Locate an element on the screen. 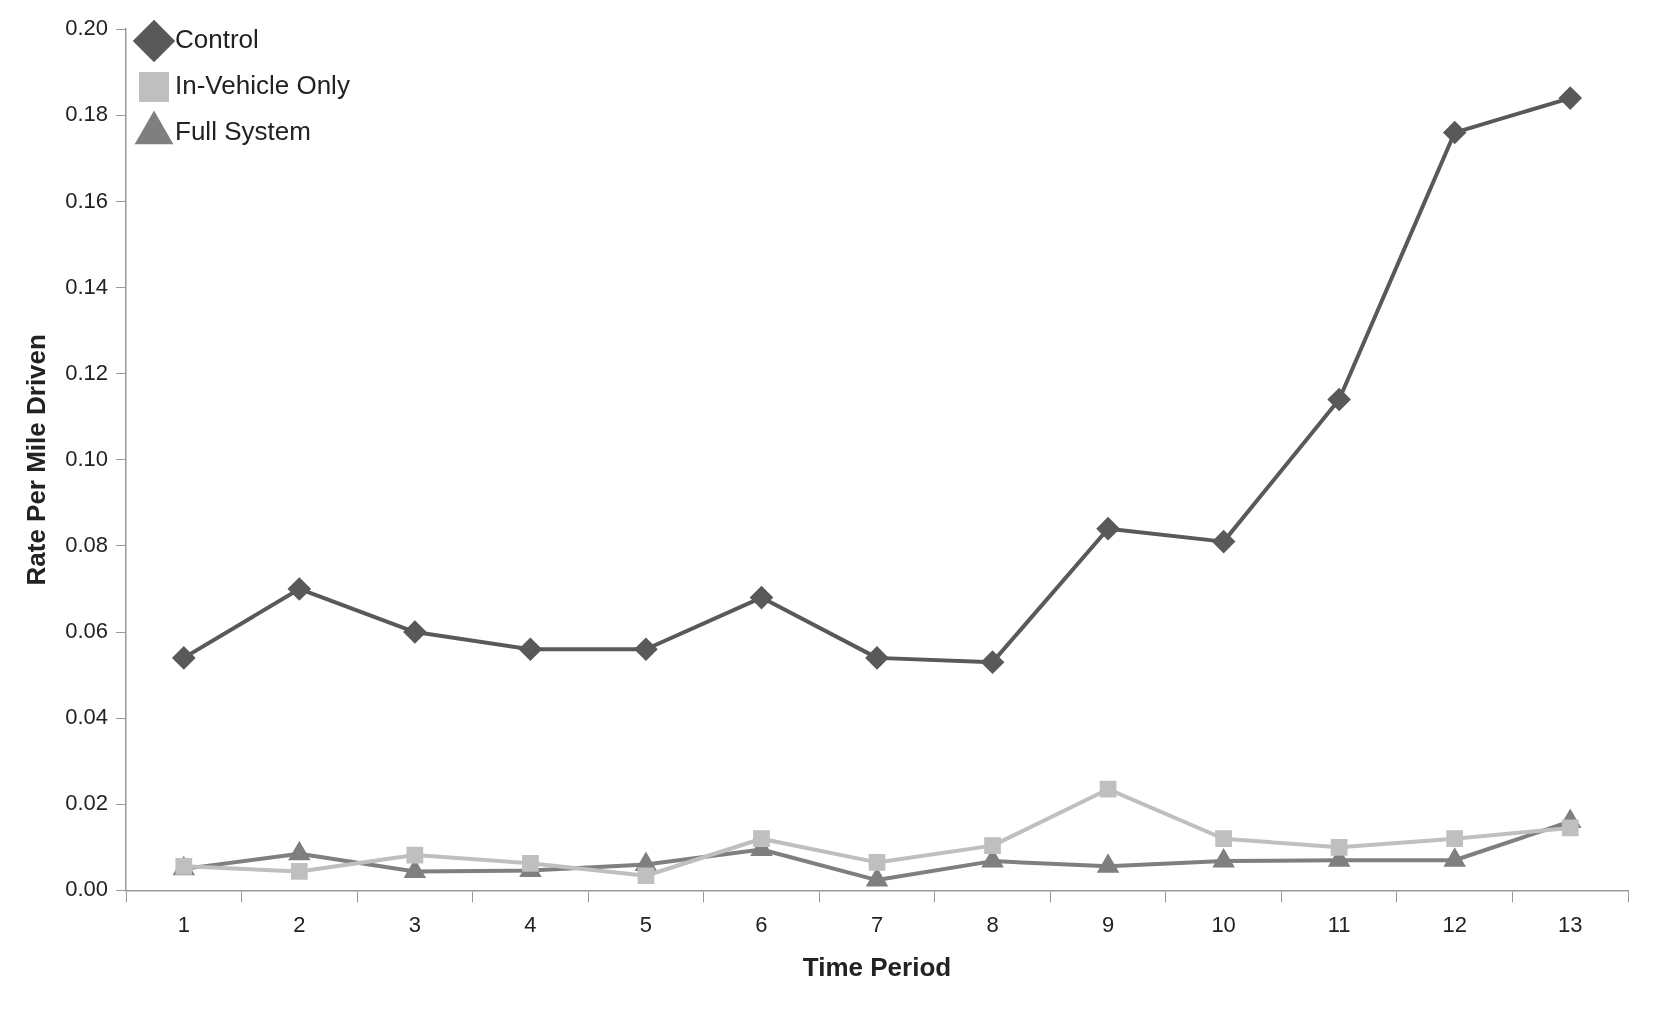 The image size is (1673, 1012). x-tick-label: 8 is located at coordinates (992, 924).